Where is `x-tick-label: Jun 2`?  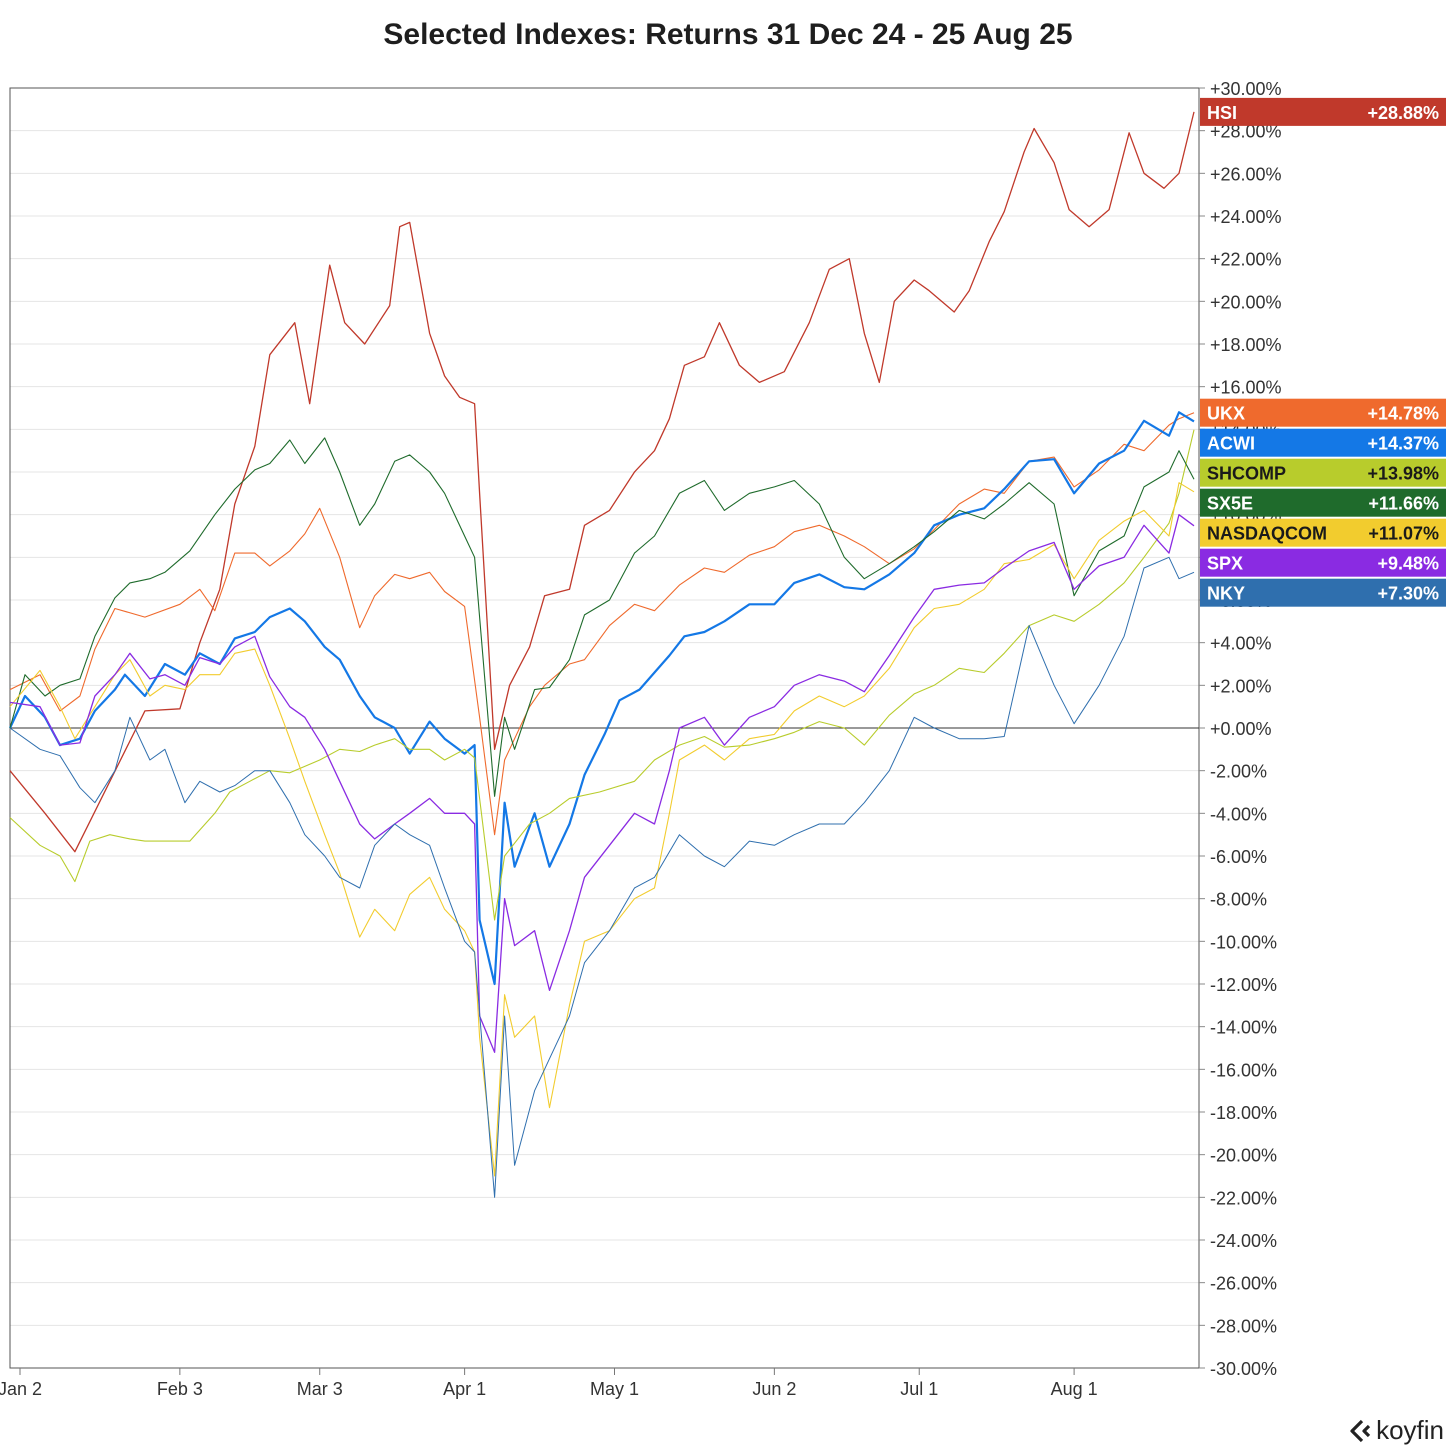
x-tick-label: Jun 2 is located at coordinates (774, 1389).